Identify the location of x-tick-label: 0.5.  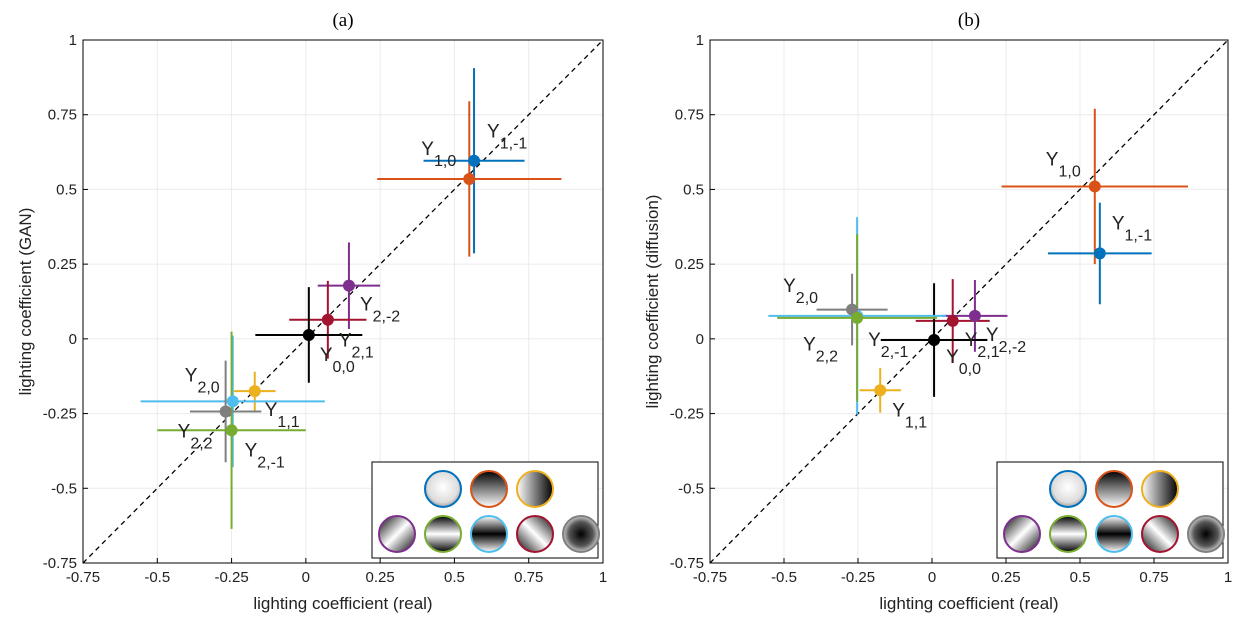
(1080, 577).